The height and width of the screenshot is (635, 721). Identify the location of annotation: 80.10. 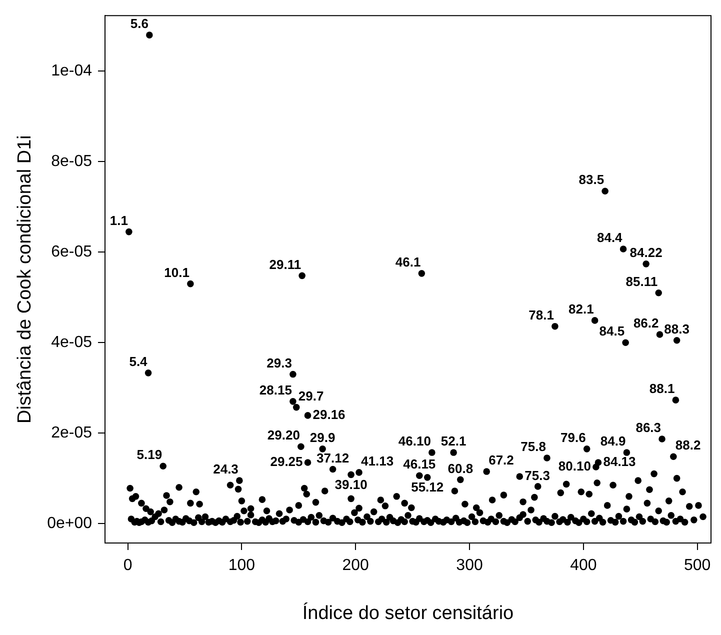
(574, 466).